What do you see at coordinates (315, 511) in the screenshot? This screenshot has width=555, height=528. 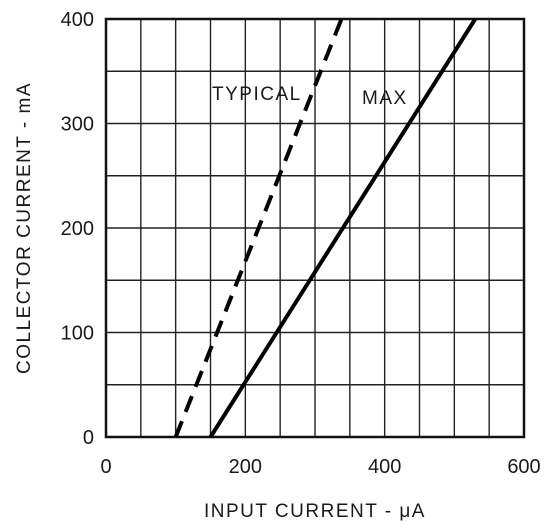 I see `x-axis-label: INPUT CURRENT - μA` at bounding box center [315, 511].